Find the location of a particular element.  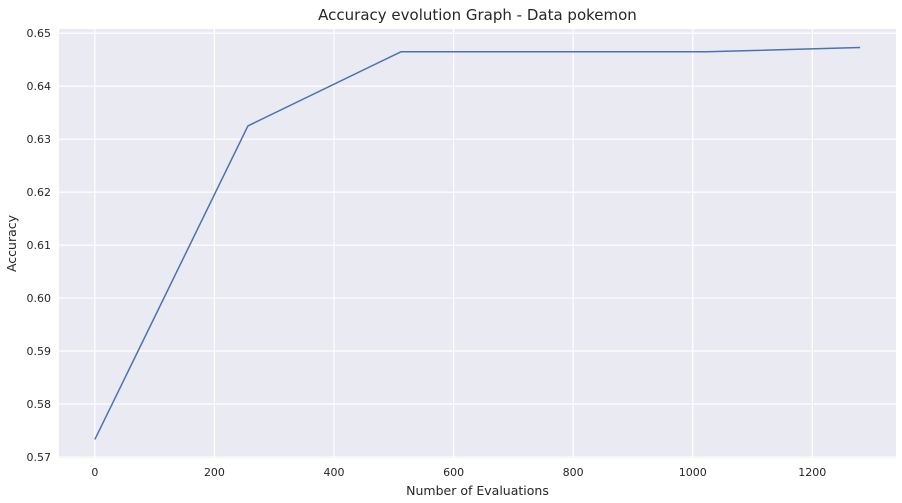

y-tick-label: 0.58 is located at coordinates (39, 404).